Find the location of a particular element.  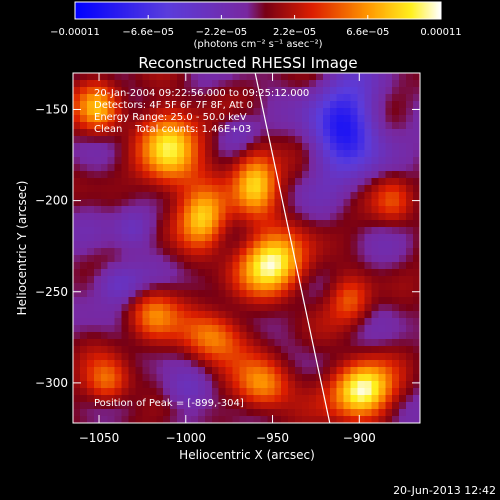

chart-title: Reconstructed RHESSI Image is located at coordinates (247, 63).